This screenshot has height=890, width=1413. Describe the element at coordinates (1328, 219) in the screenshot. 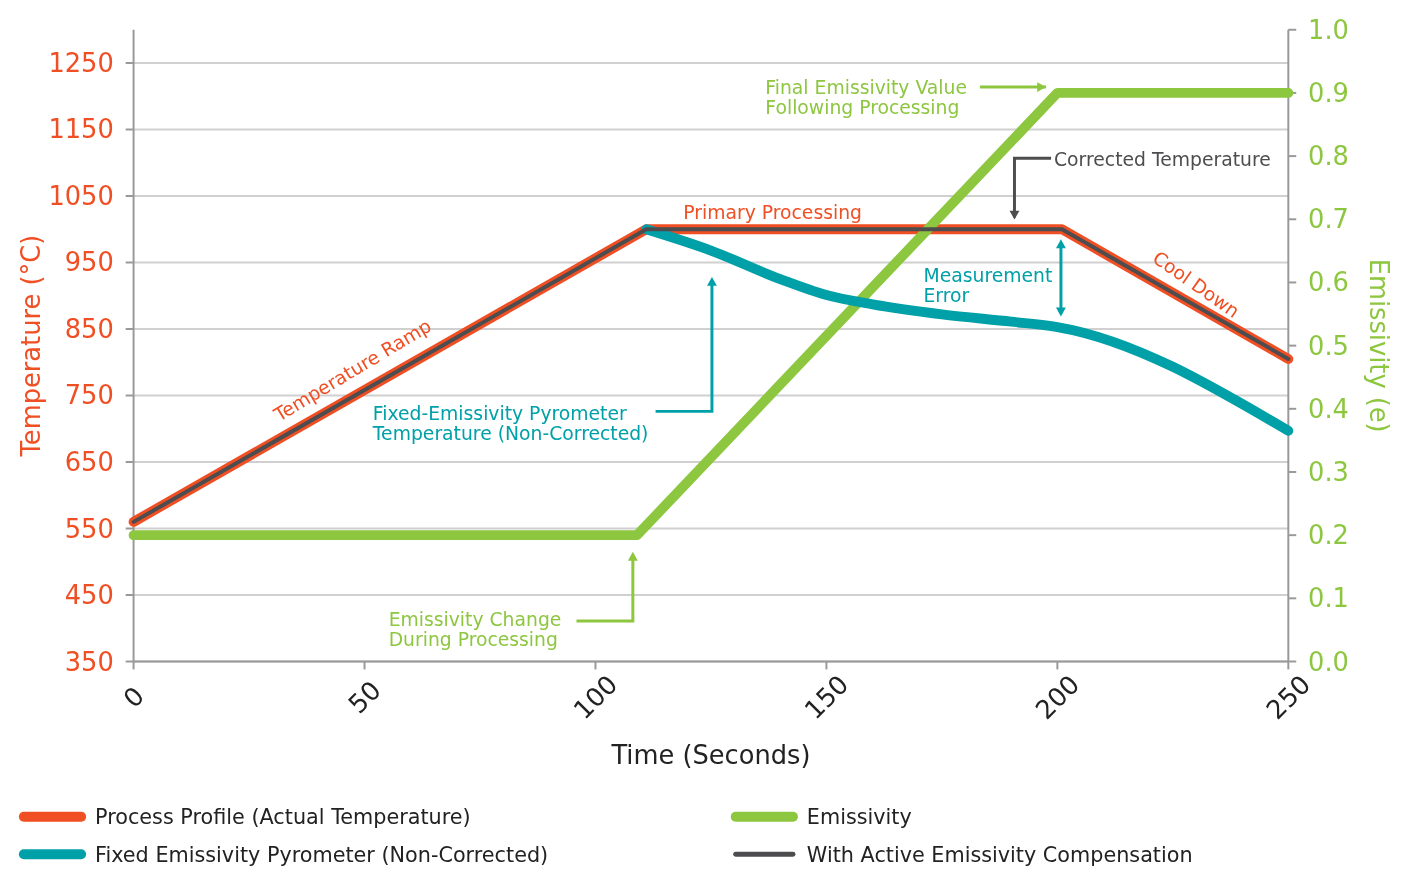

I see `y2-tick-label: 0.7` at that location.